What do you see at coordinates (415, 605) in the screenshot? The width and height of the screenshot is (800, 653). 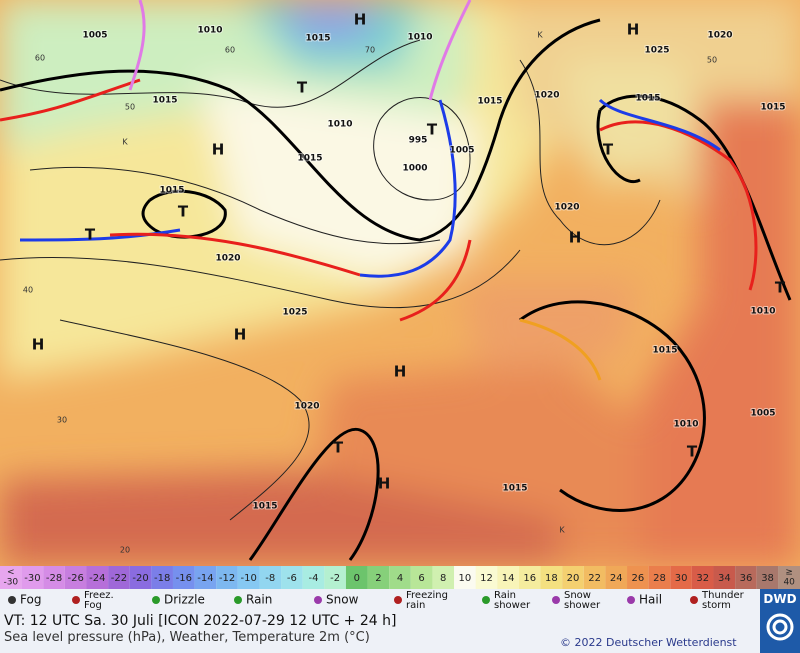 I see `legend-label: rain` at bounding box center [415, 605].